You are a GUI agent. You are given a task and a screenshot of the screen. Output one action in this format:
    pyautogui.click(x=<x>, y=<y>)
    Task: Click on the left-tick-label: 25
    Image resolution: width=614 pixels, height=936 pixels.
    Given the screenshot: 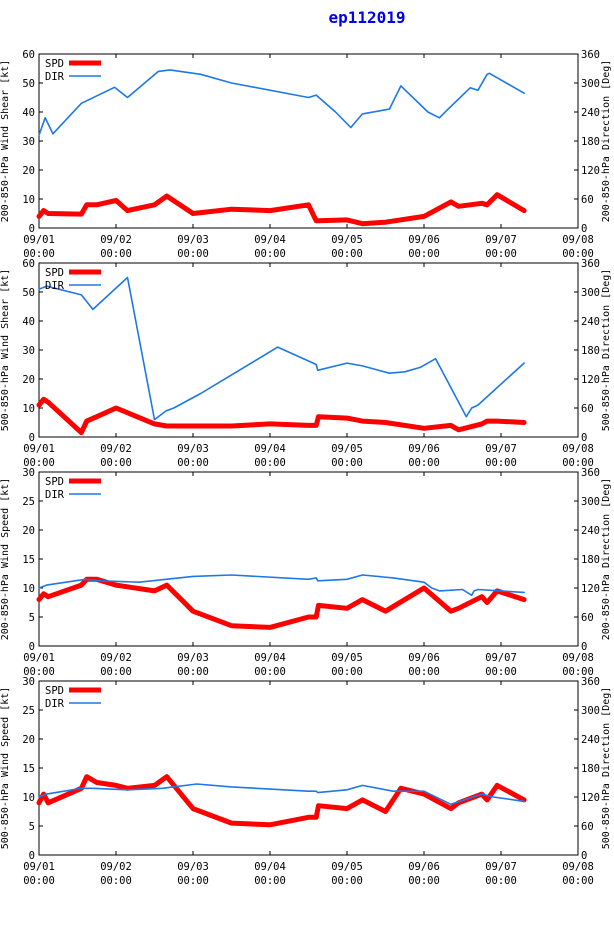 What is the action you would take?
    pyautogui.click(x=28, y=711)
    